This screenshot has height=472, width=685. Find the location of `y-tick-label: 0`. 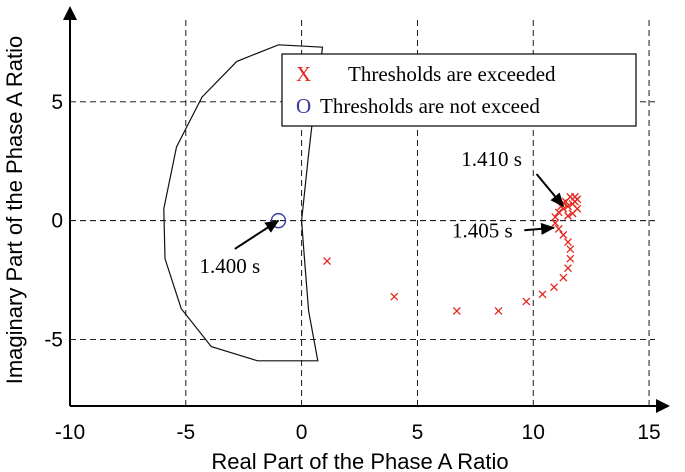

y-tick-label: 0 is located at coordinates (57, 221).